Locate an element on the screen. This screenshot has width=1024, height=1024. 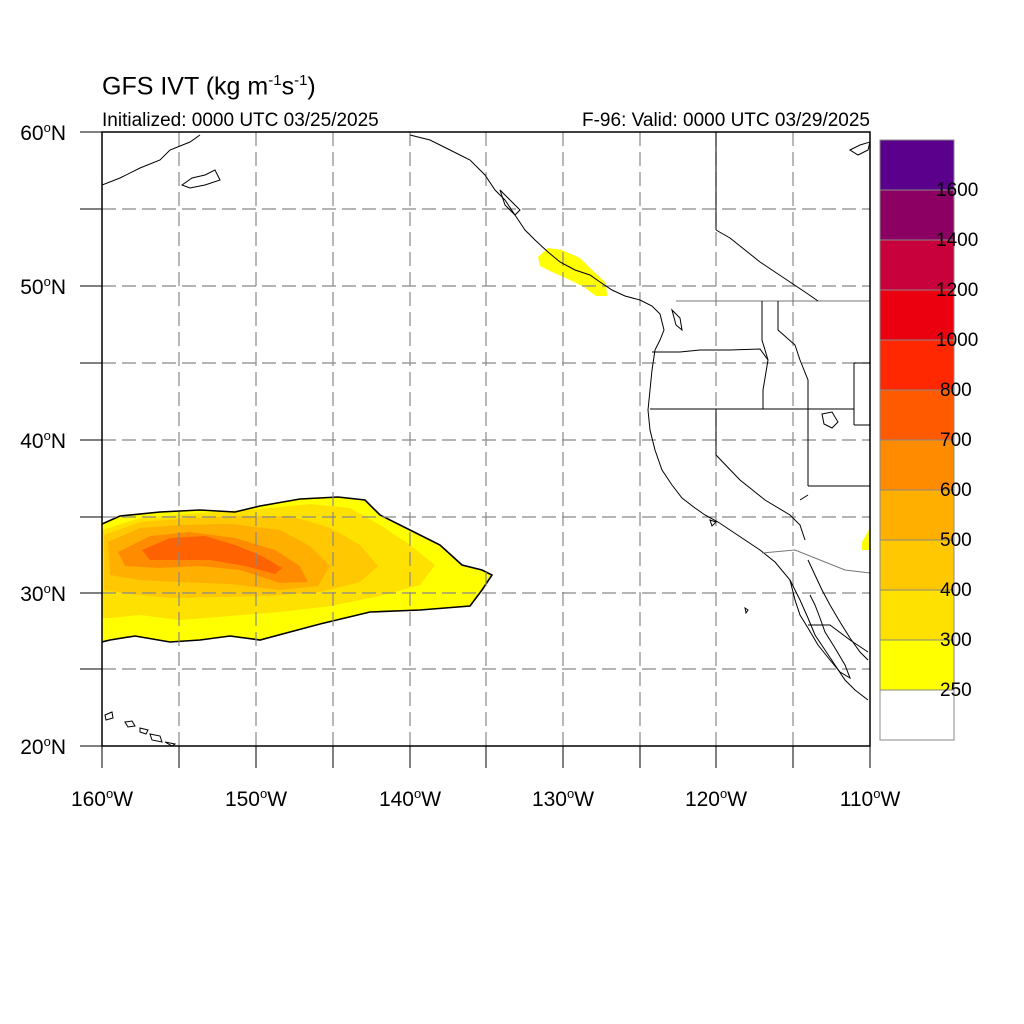
lon-label-120w: 120oW is located at coordinates (716, 798).